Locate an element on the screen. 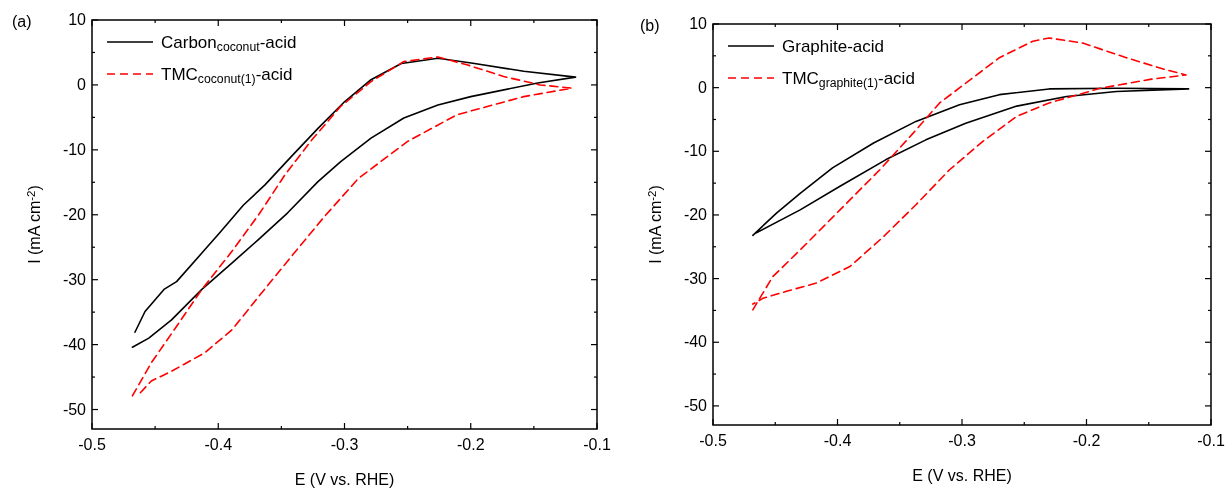  chart-title: (b) is located at coordinates (650, 25).